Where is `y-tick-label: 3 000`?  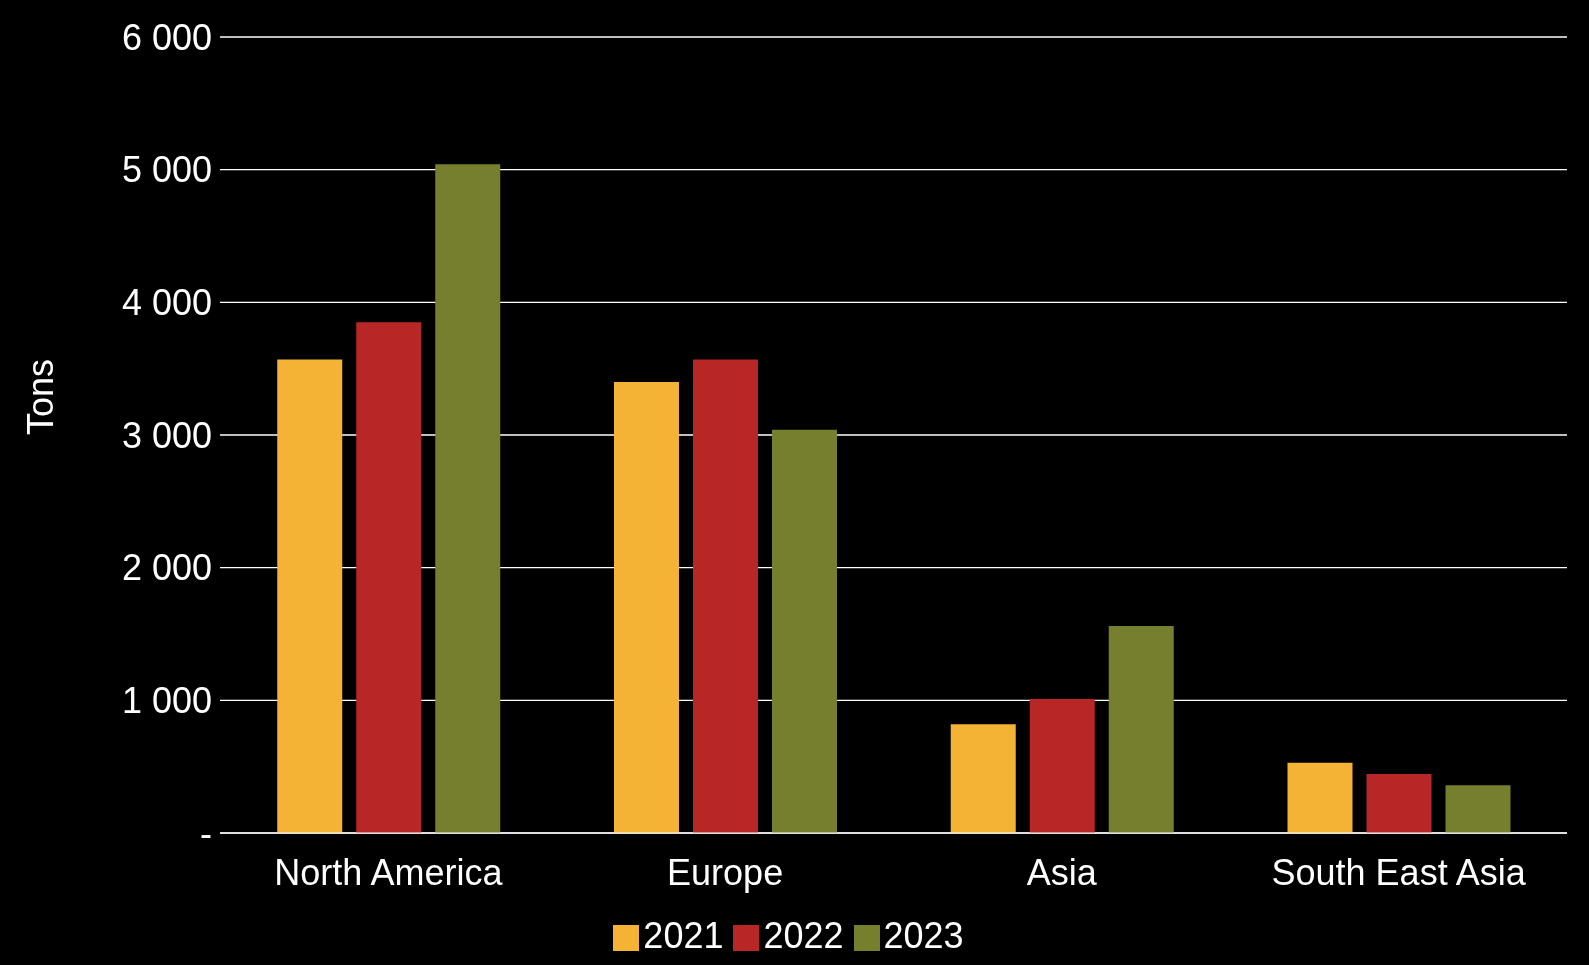 y-tick-label: 3 000 is located at coordinates (166, 435).